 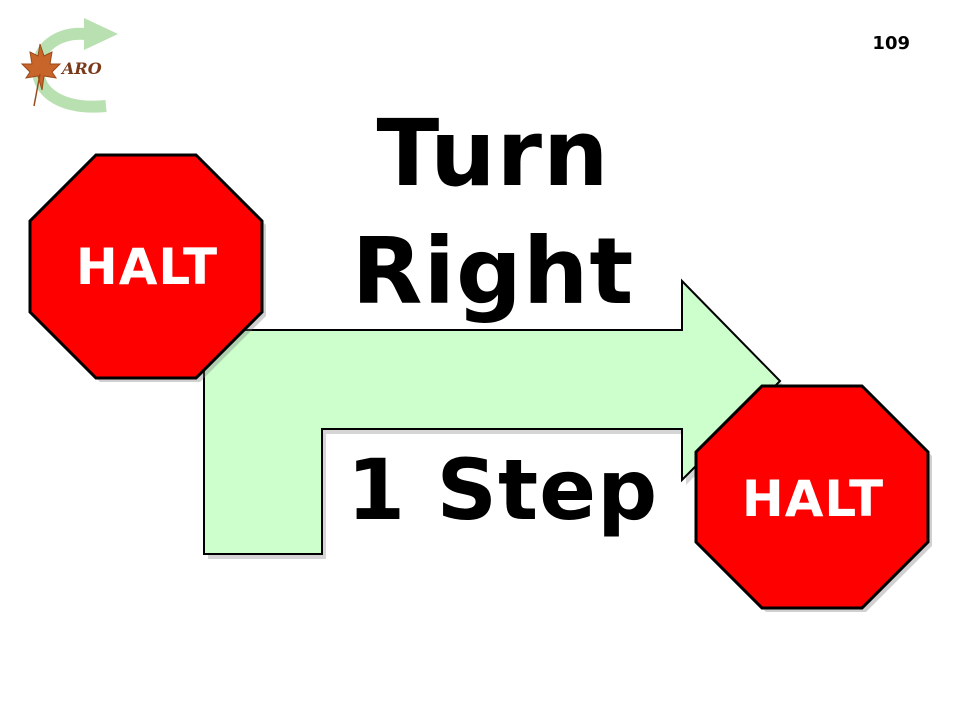 I want to click on maple-leaf-icon, so click(x=41, y=75).